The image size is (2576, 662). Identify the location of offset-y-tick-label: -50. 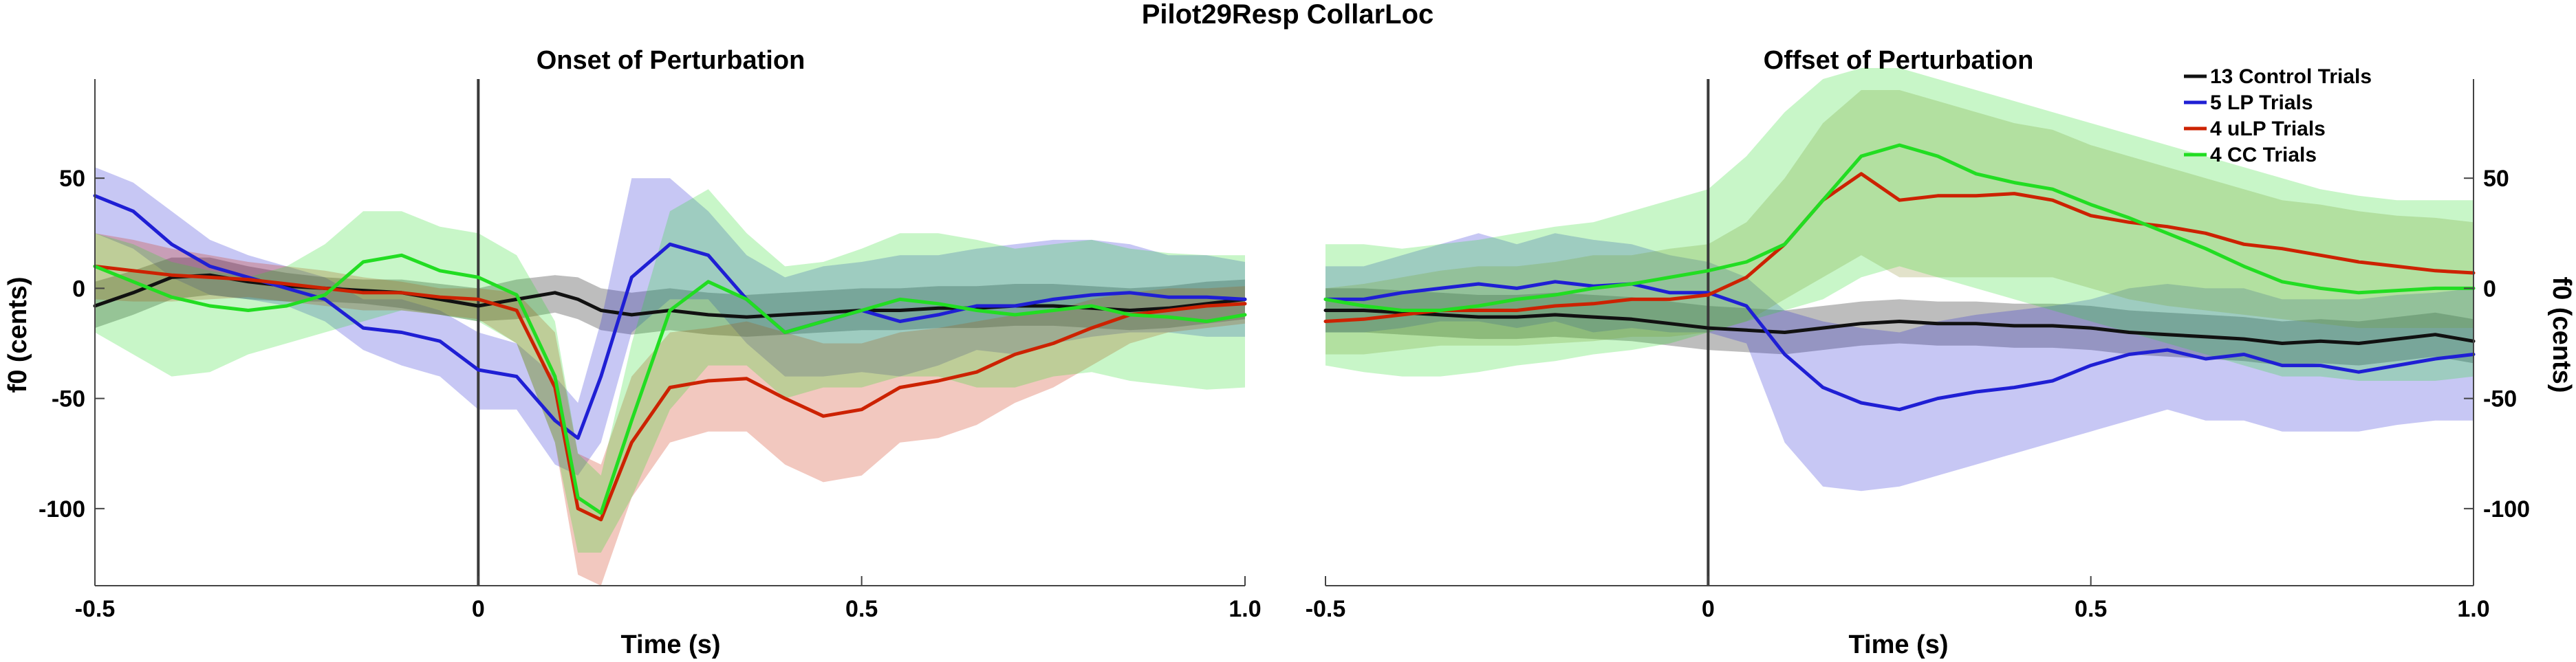
(2500, 399).